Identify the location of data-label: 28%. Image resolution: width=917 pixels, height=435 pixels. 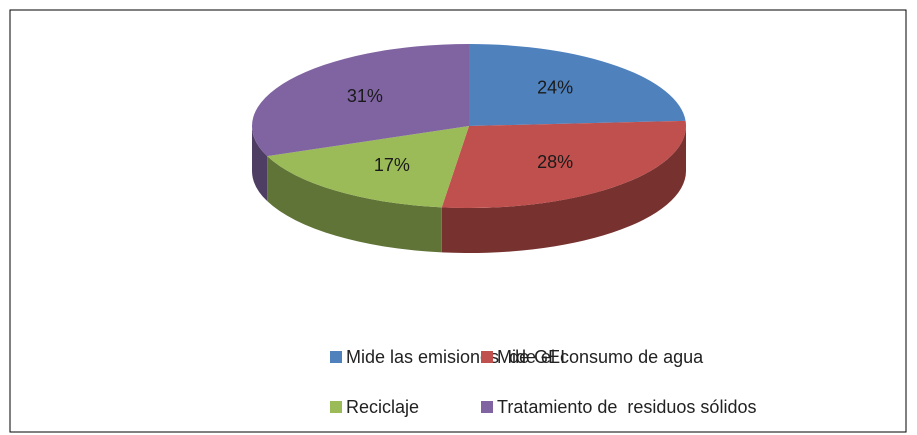
(555, 162).